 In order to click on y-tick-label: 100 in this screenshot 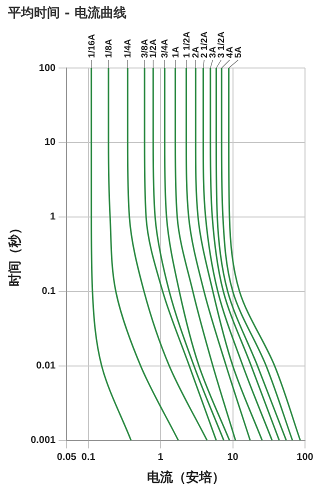, I will do `click(47, 68)`.